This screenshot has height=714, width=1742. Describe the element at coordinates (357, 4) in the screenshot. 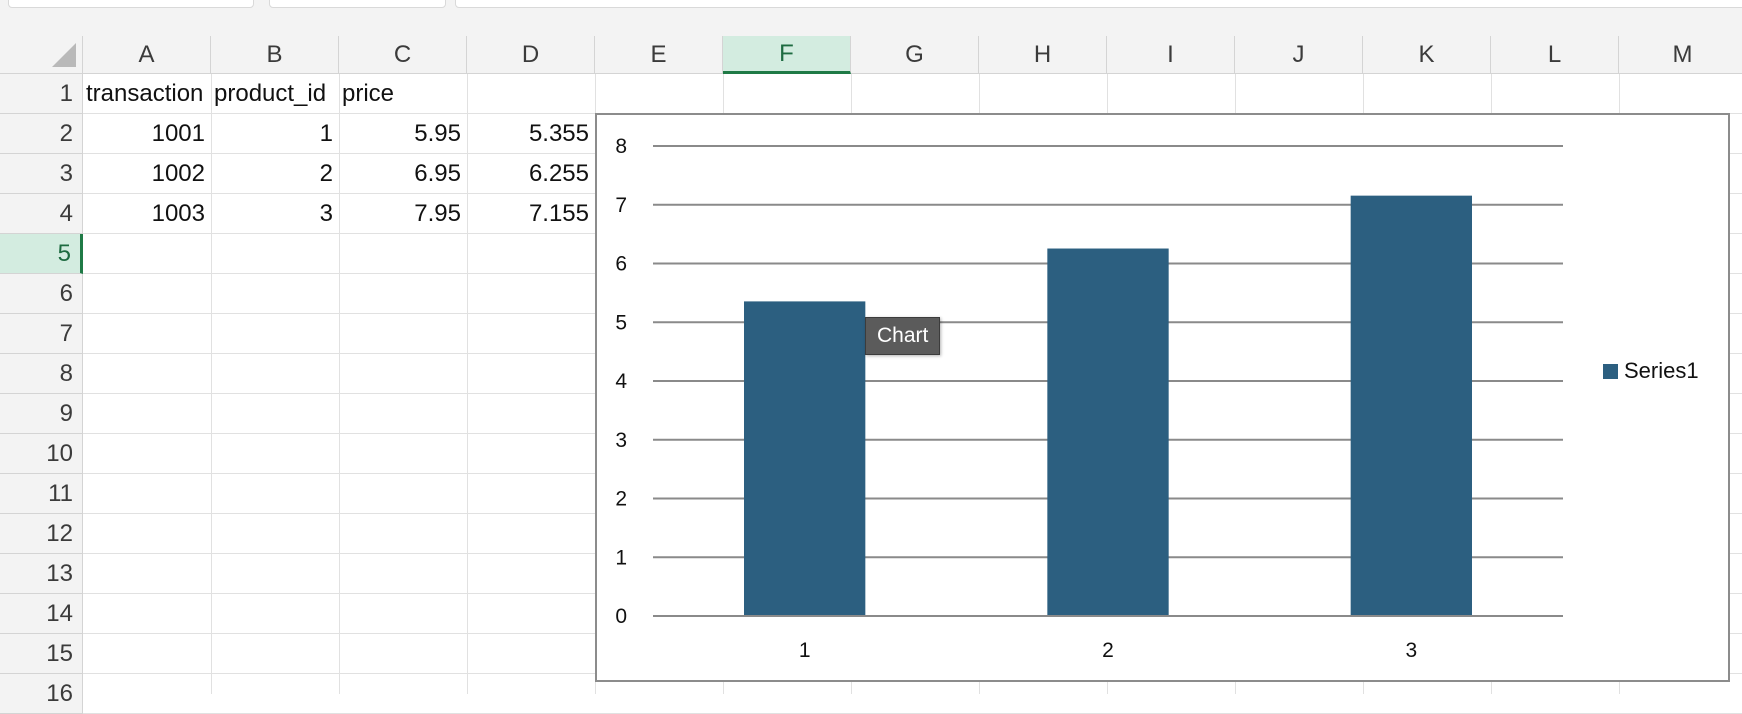

I see `function-box` at that location.